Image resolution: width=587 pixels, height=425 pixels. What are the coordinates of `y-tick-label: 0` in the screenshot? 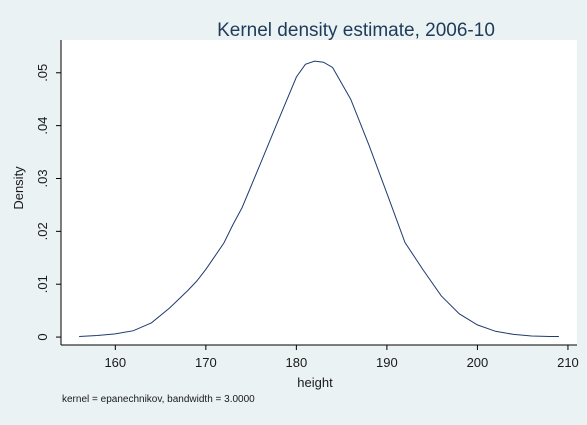 It's located at (42, 336).